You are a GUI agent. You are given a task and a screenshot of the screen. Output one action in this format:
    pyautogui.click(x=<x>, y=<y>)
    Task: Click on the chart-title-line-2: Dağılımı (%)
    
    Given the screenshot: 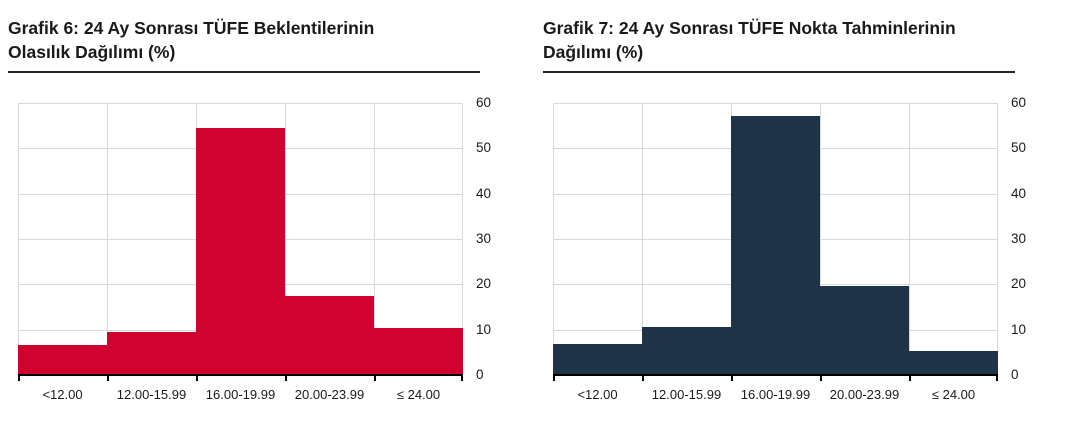 What is the action you would take?
    pyautogui.click(x=593, y=52)
    